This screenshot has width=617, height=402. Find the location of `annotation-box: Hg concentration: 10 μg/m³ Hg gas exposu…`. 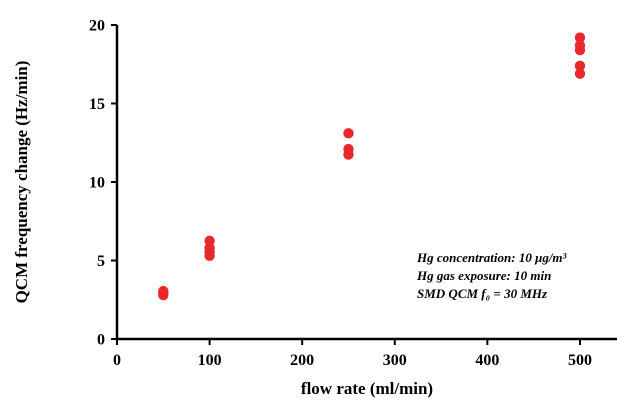

annotation-box: Hg concentration: 10 μg/m³ Hg gas exposu… is located at coordinates (492, 275).